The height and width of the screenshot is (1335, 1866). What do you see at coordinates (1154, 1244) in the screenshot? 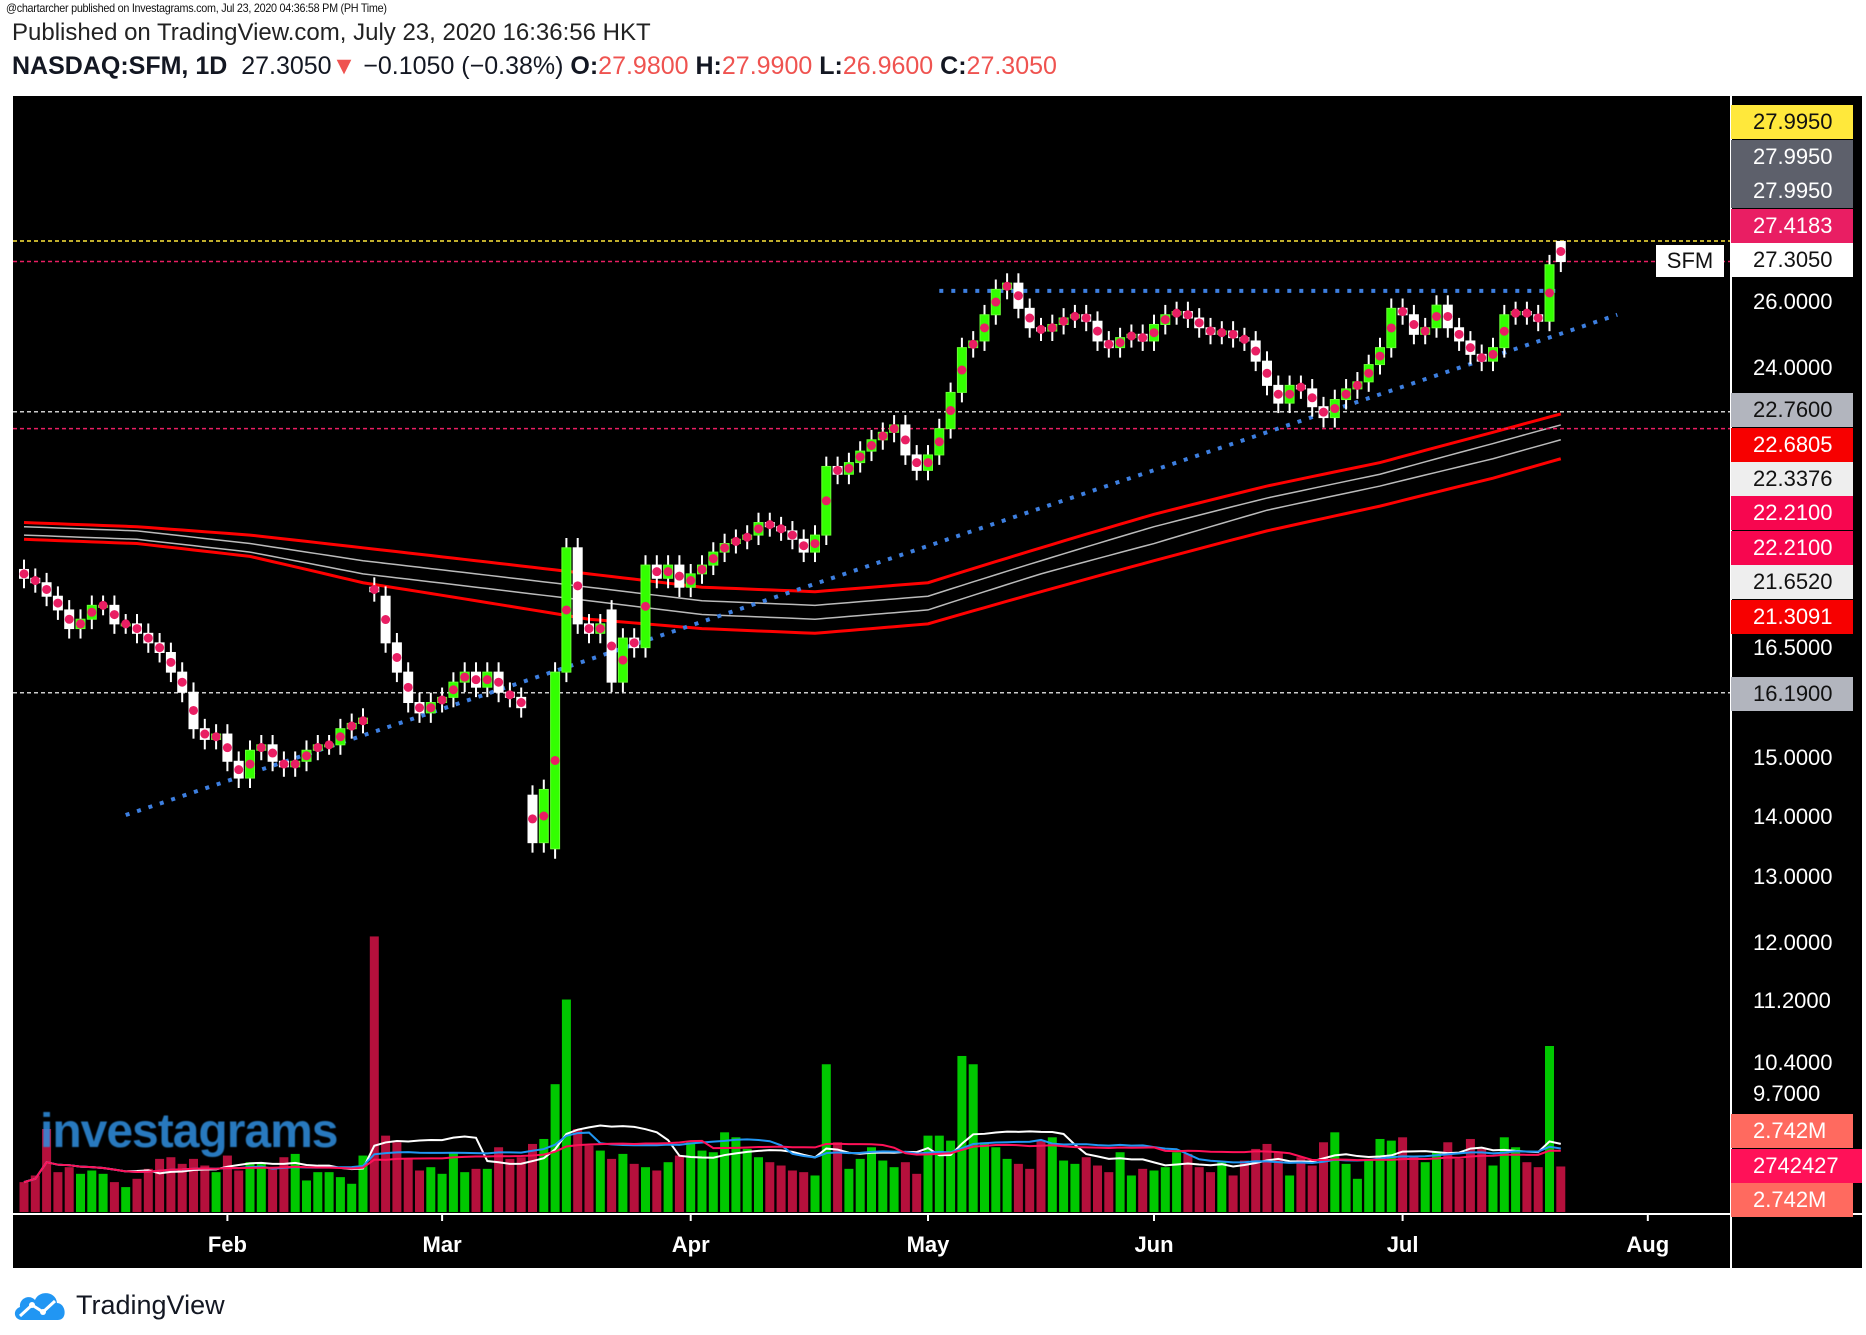
I see `x-tick-label: Jun` at bounding box center [1154, 1244].